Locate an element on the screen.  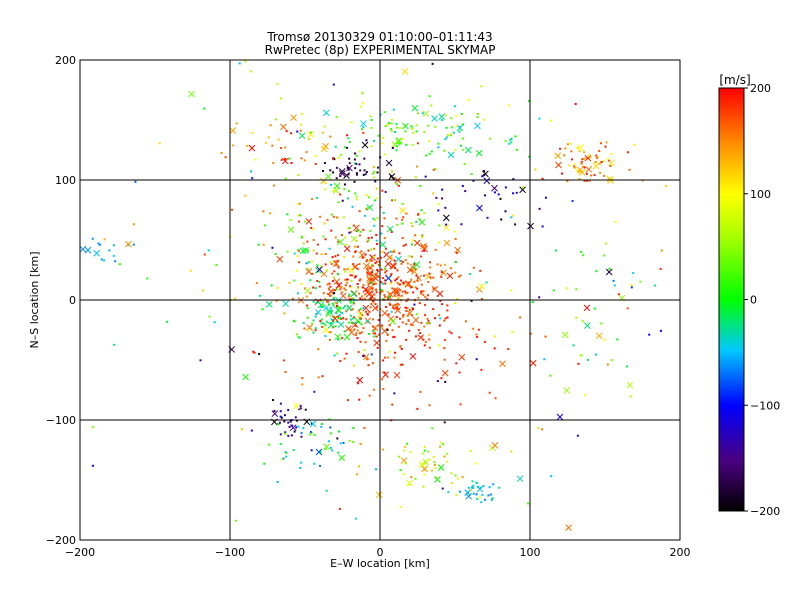
x-tick-label: 0 is located at coordinates (380, 552).